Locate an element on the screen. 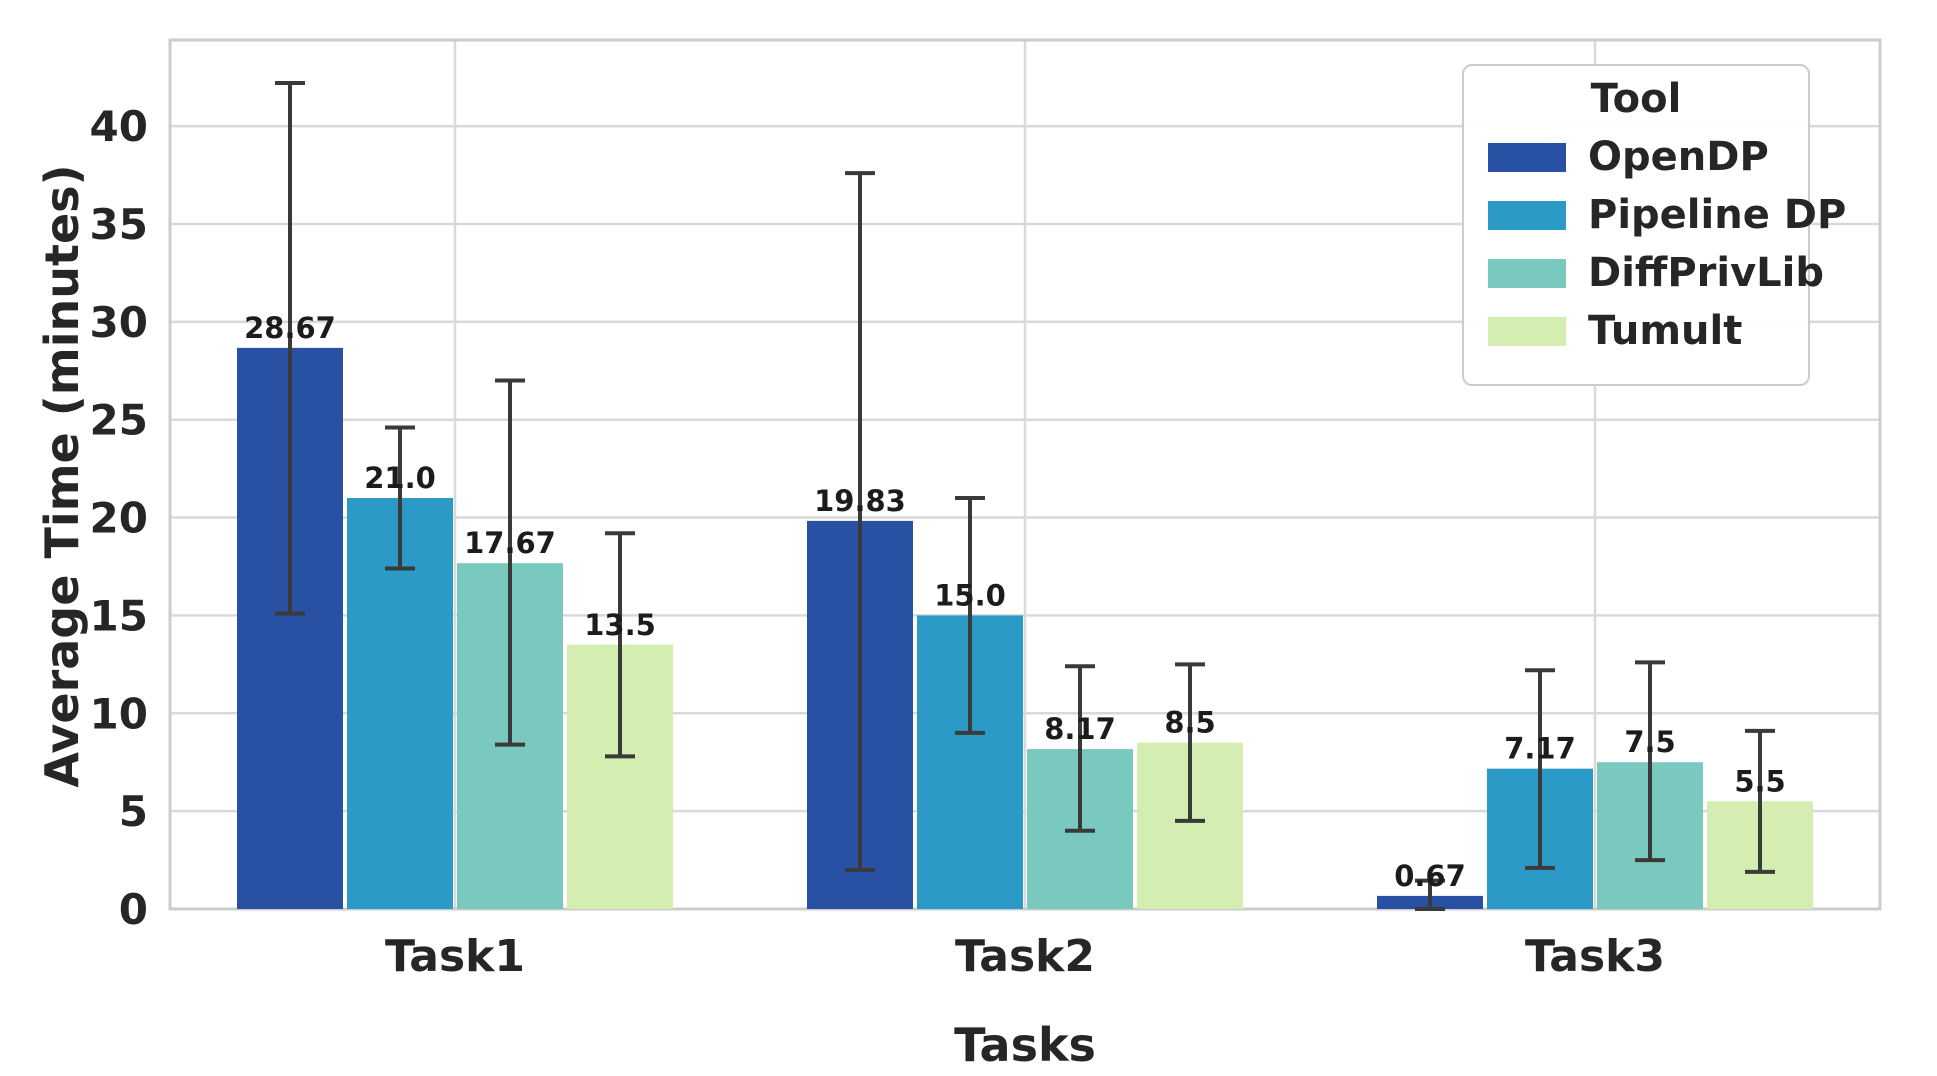  legend-item: Tumult is located at coordinates (1636, 331).